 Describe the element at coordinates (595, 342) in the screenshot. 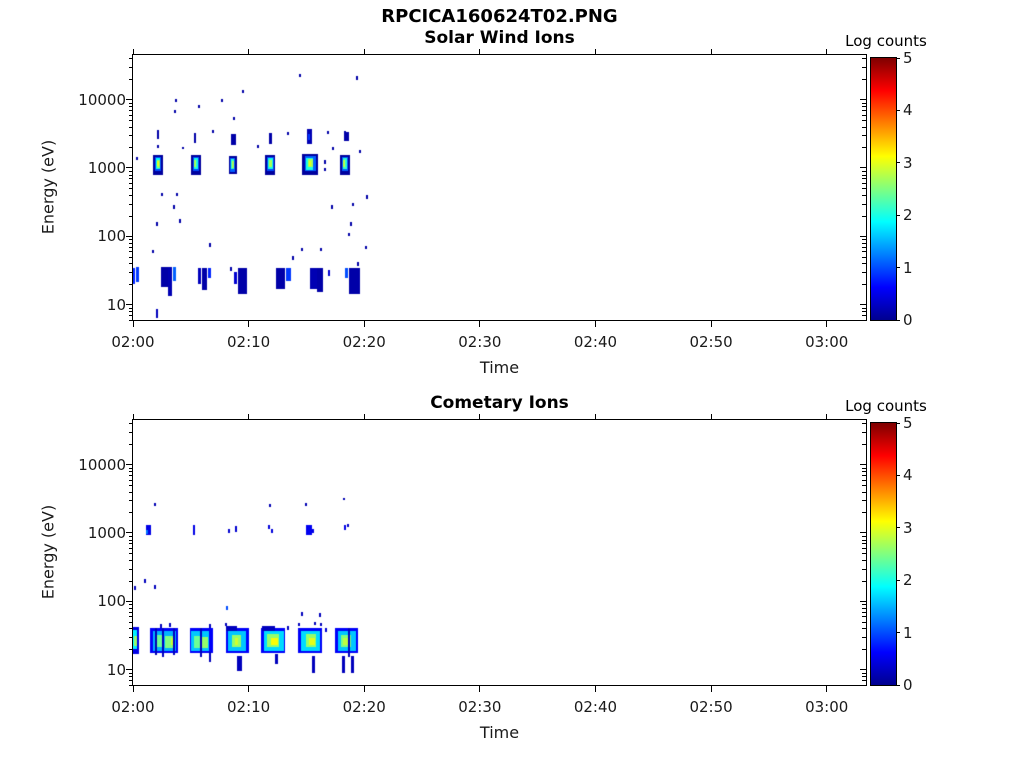

I see `x-tick-label: 02:40` at that location.